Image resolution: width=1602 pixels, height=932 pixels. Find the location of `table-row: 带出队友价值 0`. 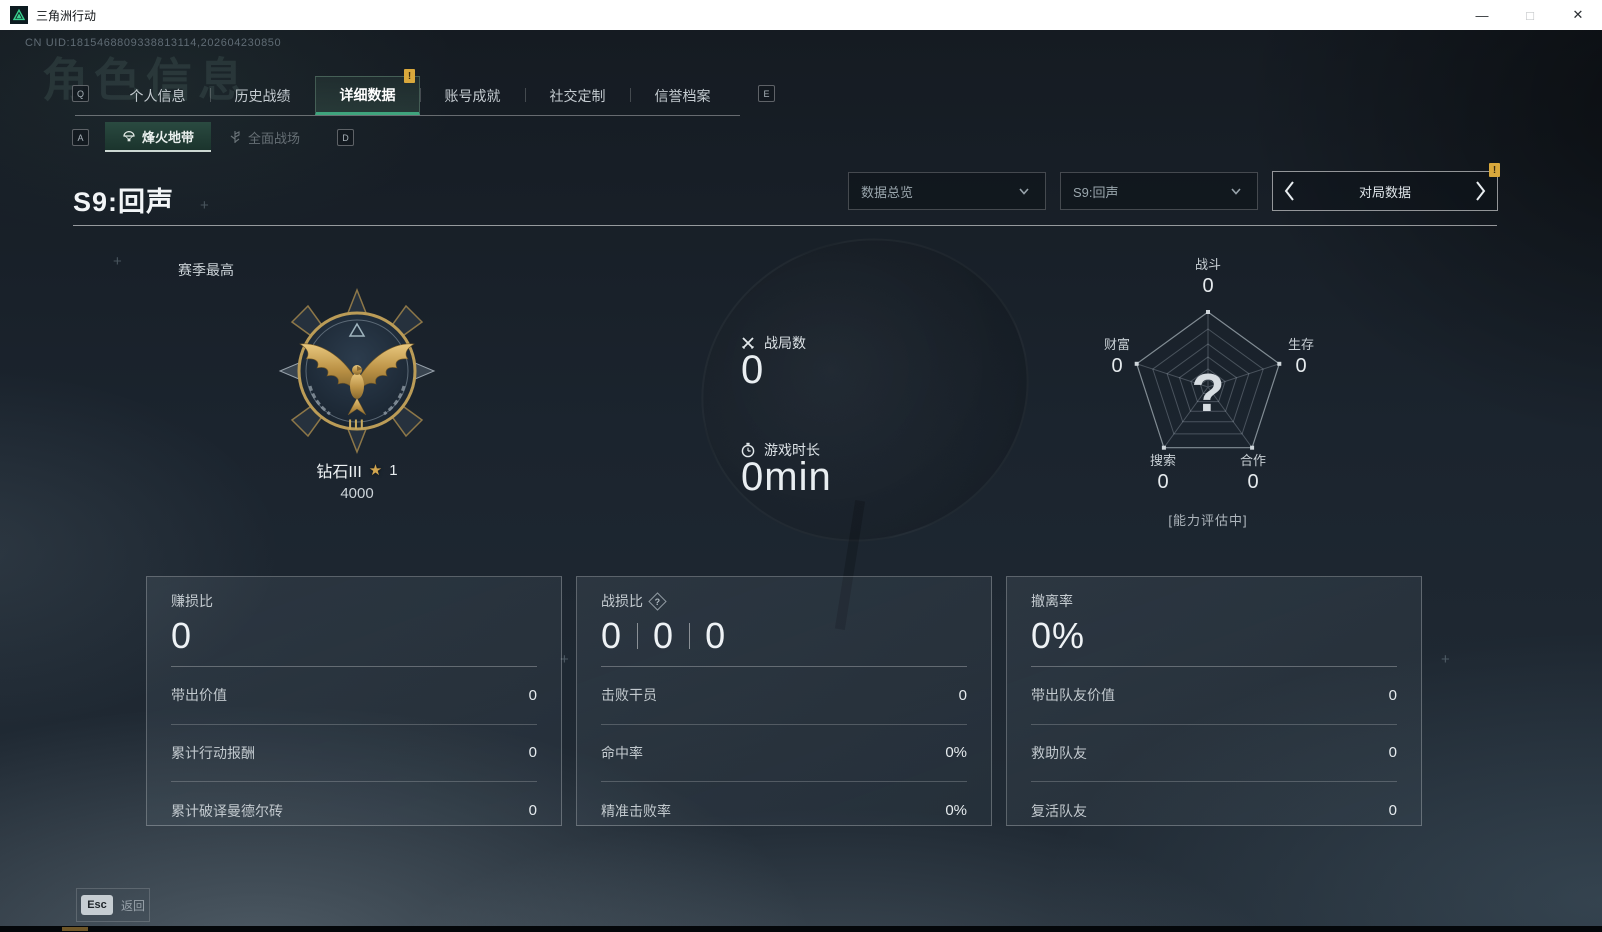

table-row: 带出队友价值 0 is located at coordinates (1214, 696).